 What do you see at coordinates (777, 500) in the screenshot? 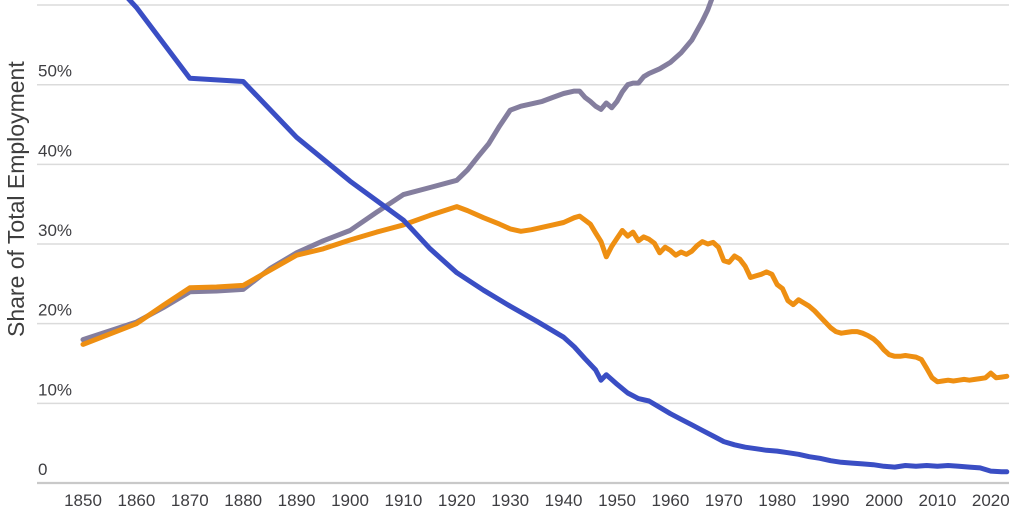
I see `x-tick-label: 1980` at bounding box center [777, 500].